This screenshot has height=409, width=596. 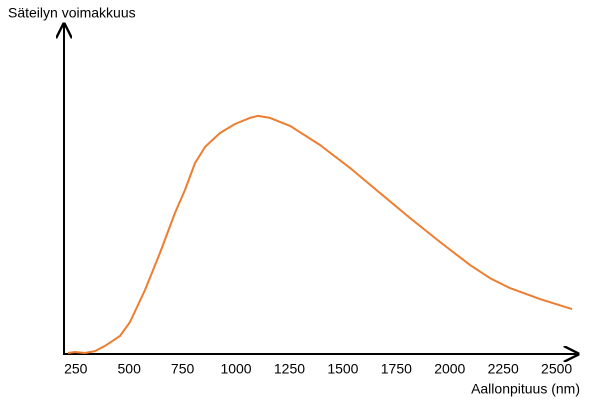 I want to click on x-tick-label: 2500, so click(x=556, y=369).